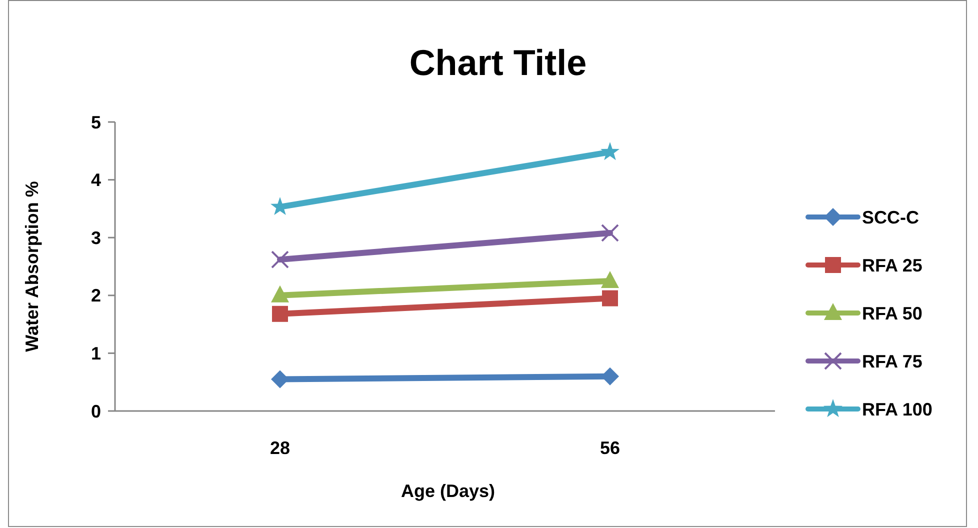 The width and height of the screenshot is (978, 528). Describe the element at coordinates (95, 354) in the screenshot. I see `y-tick-label: 1` at that location.